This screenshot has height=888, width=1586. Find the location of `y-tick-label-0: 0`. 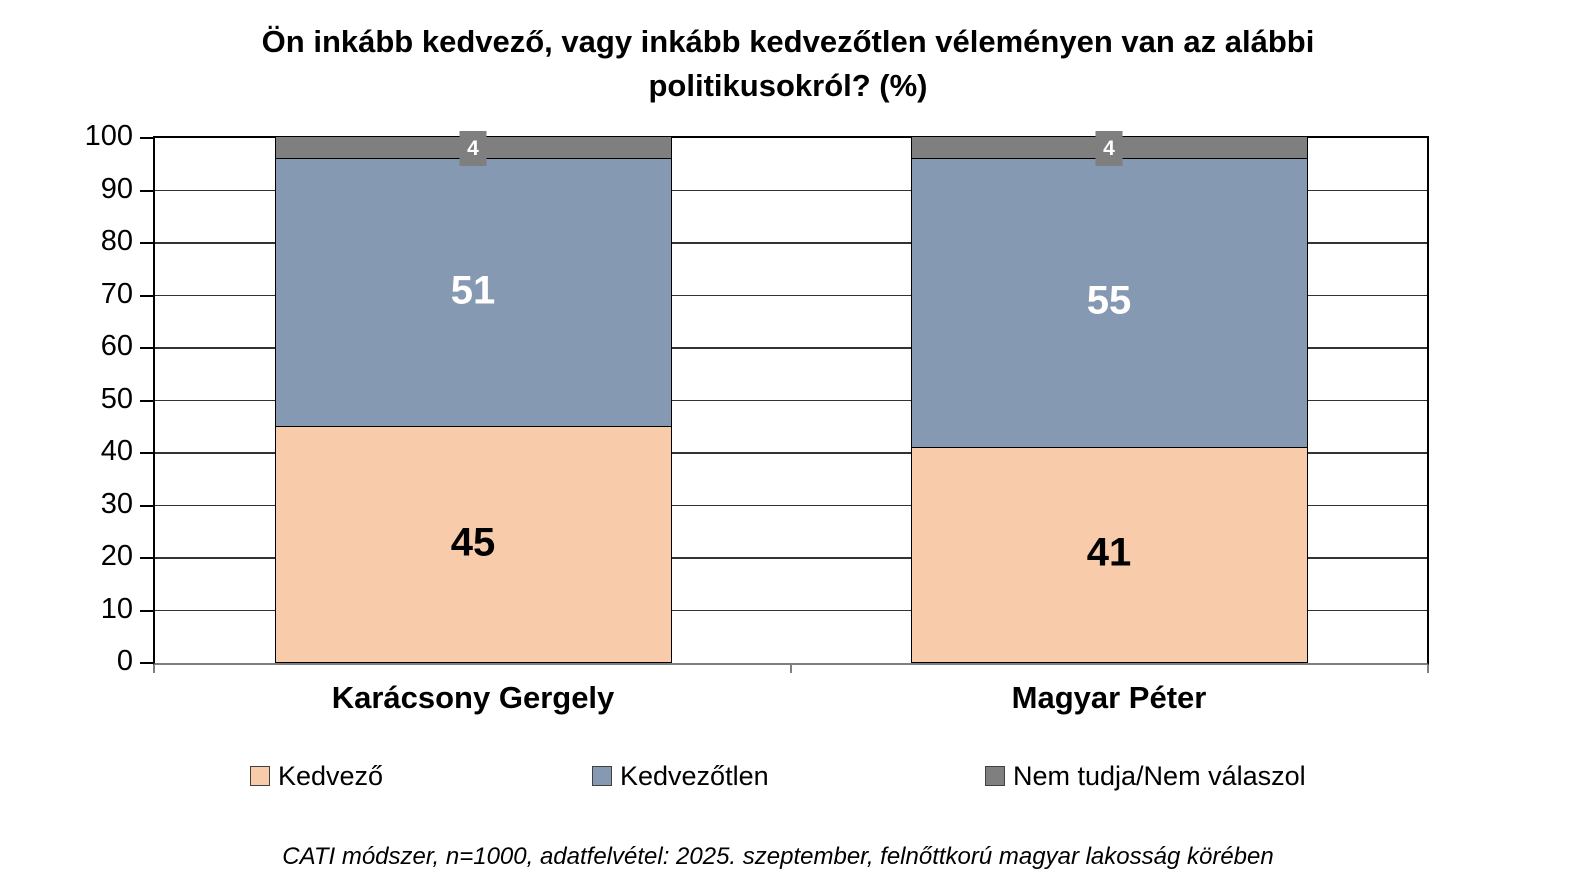

y-tick-label-0: 0 is located at coordinates (124, 661).